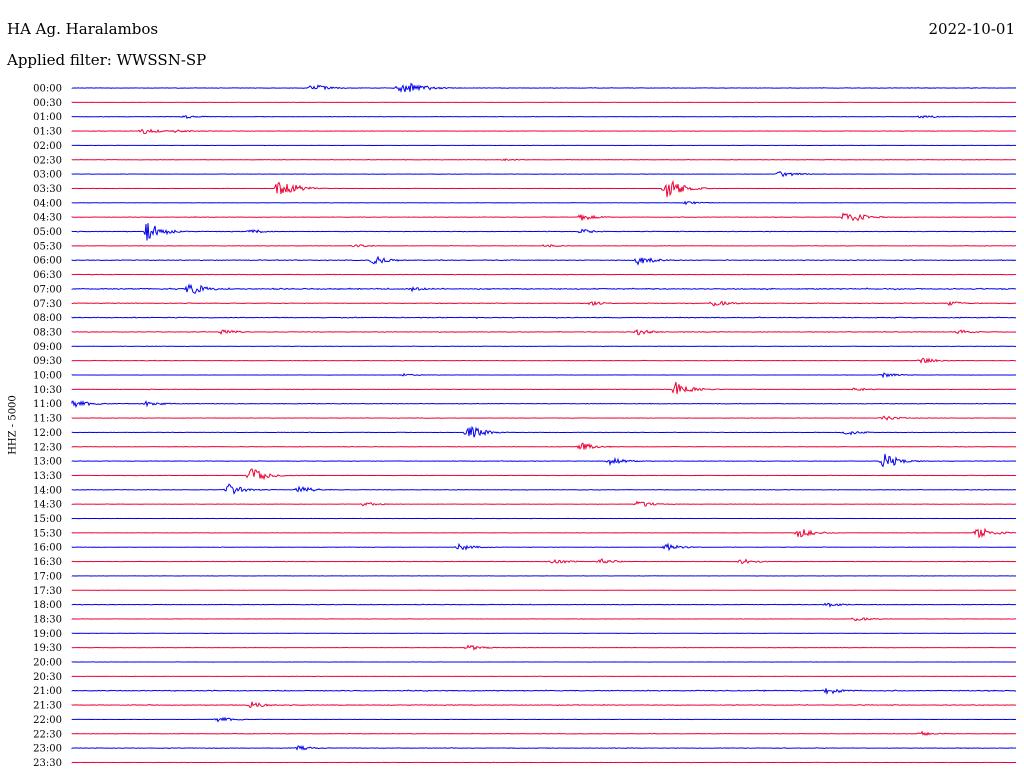  I want to click on time-label: 21:30, so click(47, 706).